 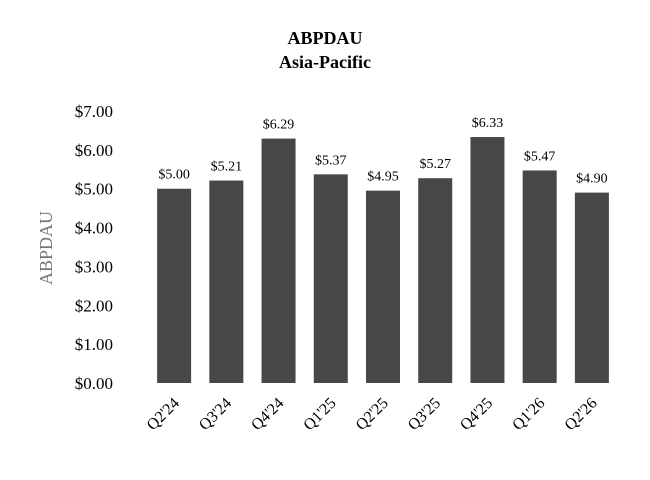 I want to click on y-tick-label: $4.00, so click(x=94, y=228).